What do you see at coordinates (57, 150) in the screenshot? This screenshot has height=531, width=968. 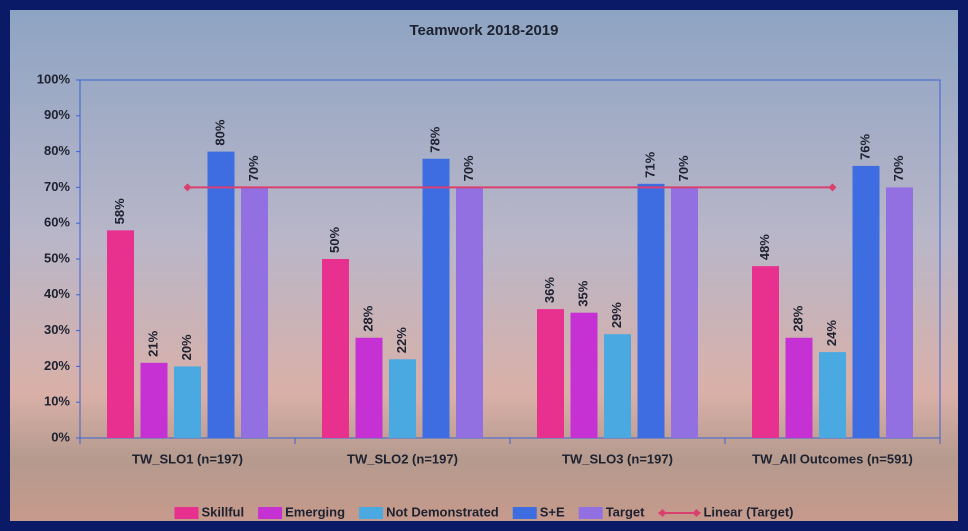 I see `y-tick-label: 80%` at bounding box center [57, 150].